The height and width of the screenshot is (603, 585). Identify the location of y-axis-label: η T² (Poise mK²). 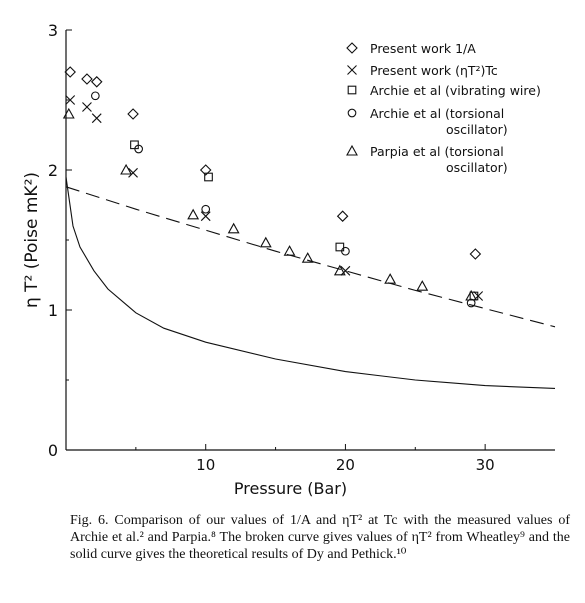
(32, 240).